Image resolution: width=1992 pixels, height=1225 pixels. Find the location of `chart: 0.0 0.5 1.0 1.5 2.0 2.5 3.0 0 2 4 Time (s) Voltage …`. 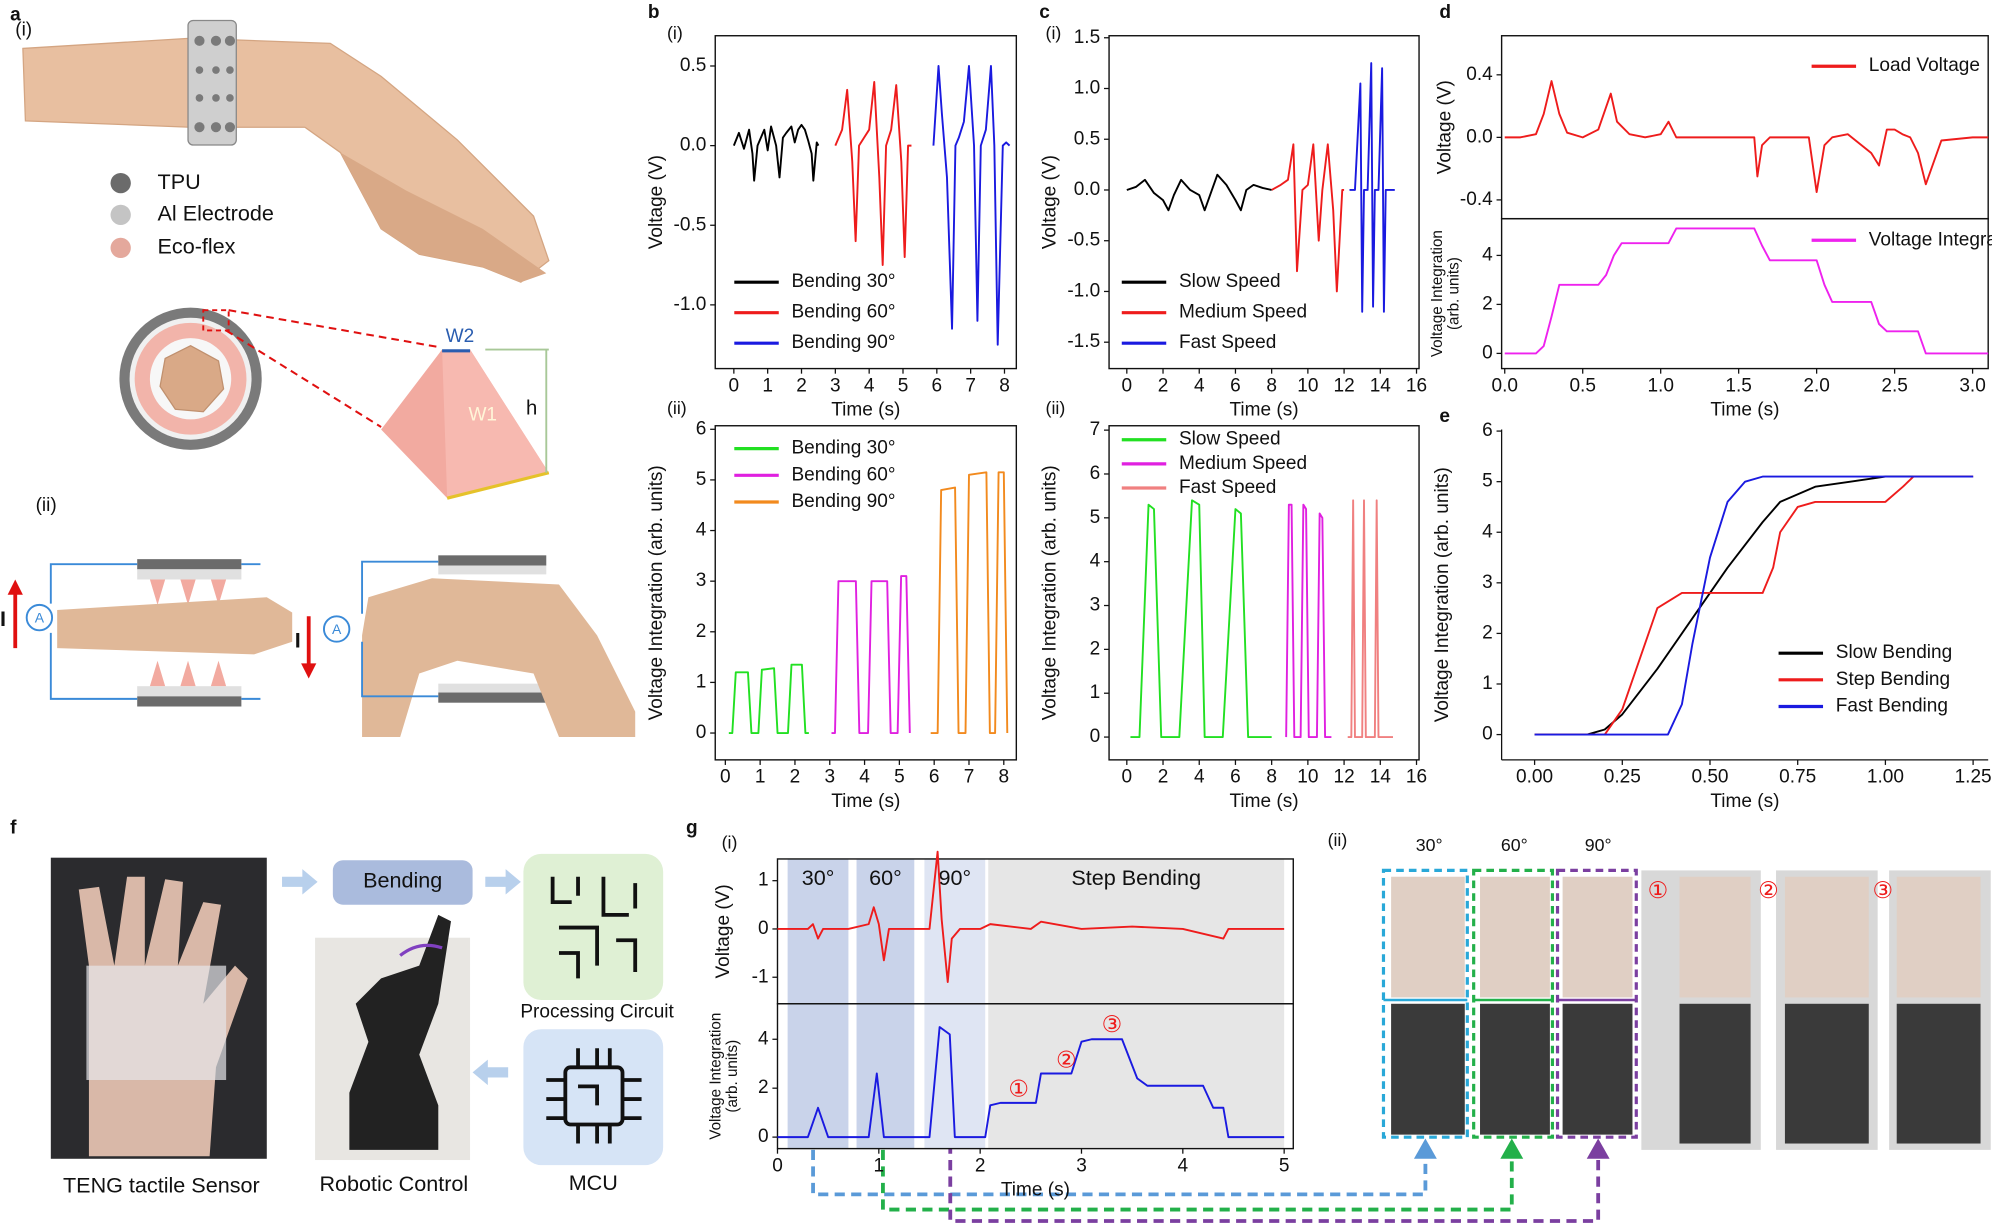

chart: 0.0 0.5 1.0 1.5 2.0 2.5 3.0 0 2 4 Time (s) Voltage … is located at coordinates (1710, 319).